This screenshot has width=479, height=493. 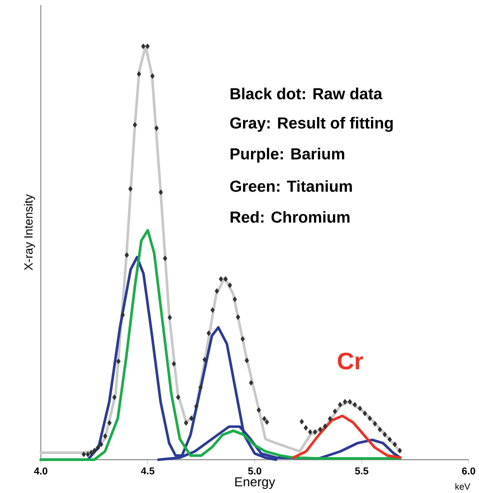 I want to click on annotation: Gray: Result of fitting, so click(x=311, y=124).